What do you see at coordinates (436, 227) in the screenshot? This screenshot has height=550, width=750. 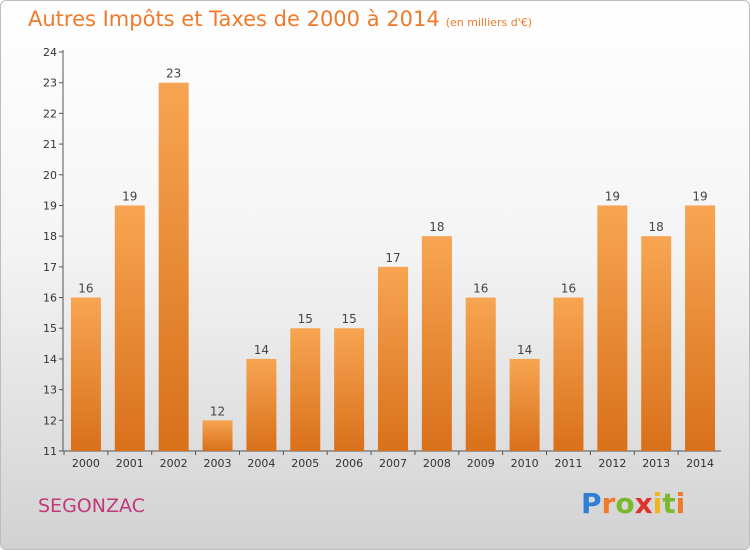 I see `data-label-2008: 18` at bounding box center [436, 227].